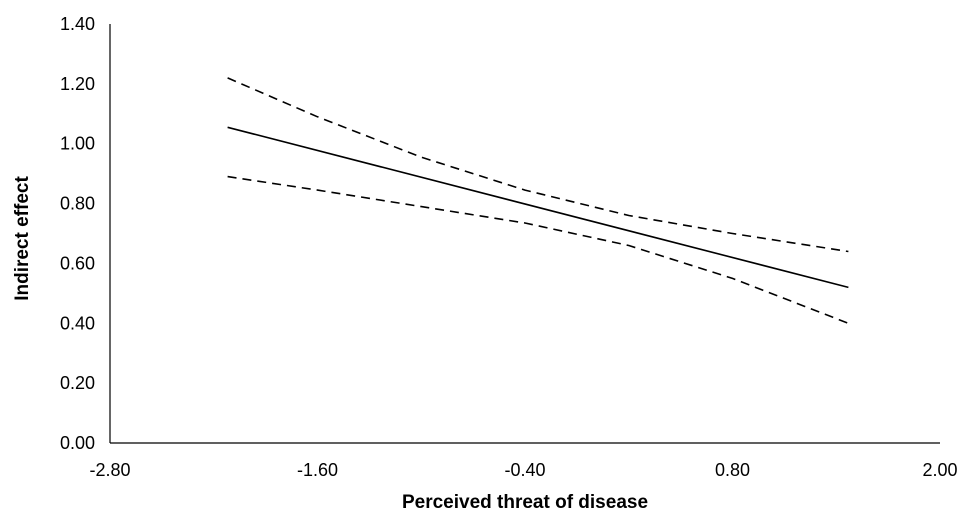 The height and width of the screenshot is (520, 966). Describe the element at coordinates (77, 263) in the screenshot. I see `y-tick-label: 0.60` at that location.